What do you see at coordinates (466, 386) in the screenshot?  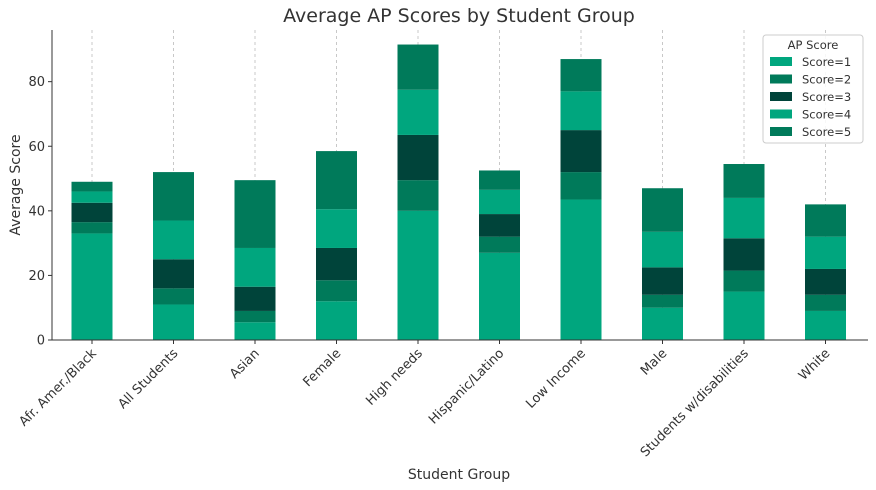 I see `x-tick-label: Hispanic/Latino` at bounding box center [466, 386].